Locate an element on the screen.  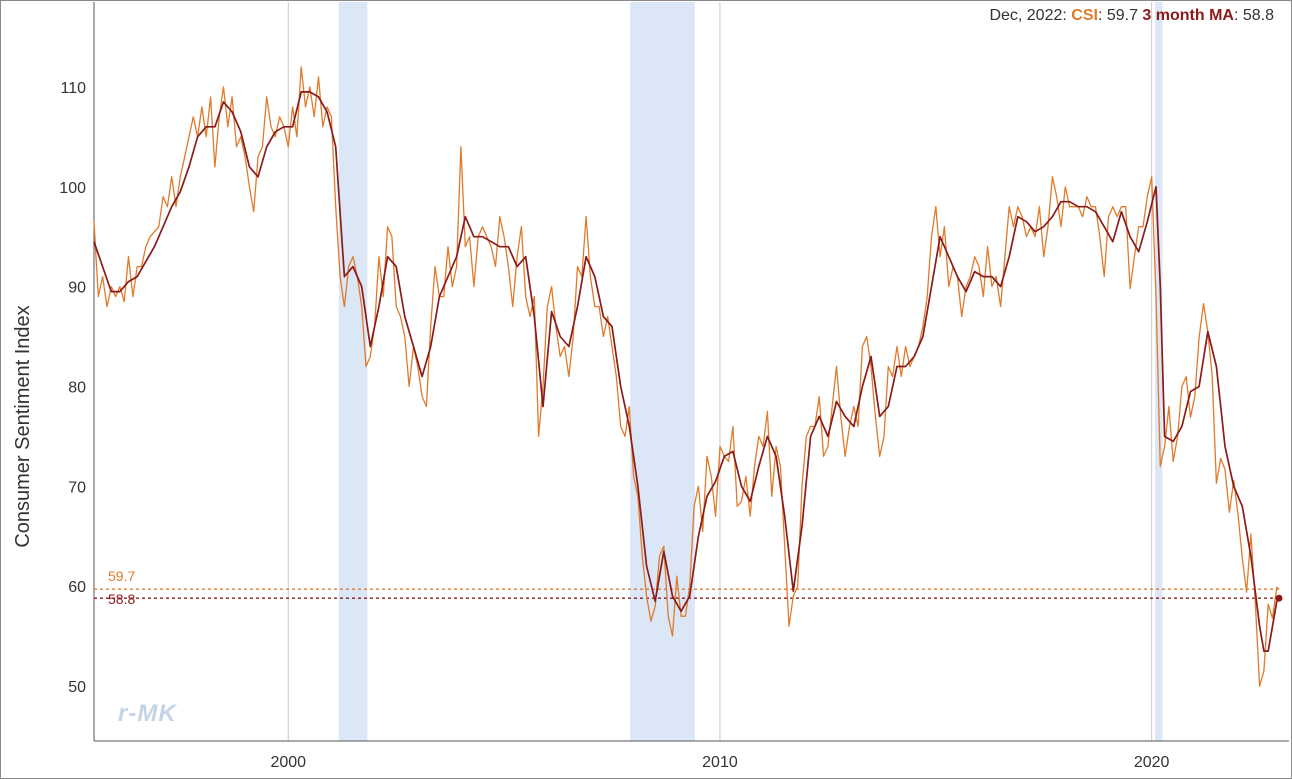
reference-line-label: 59.7 is located at coordinates (121, 576).